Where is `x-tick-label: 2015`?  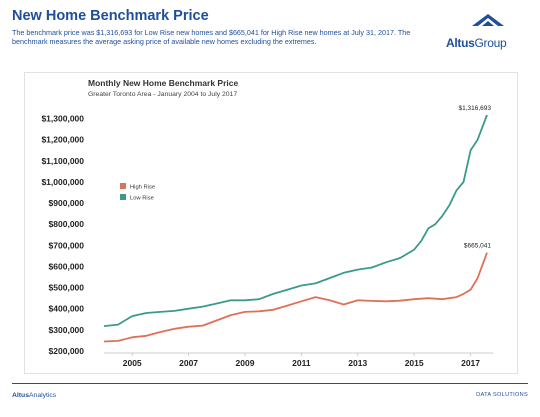 x-tick-label: 2015 is located at coordinates (414, 363).